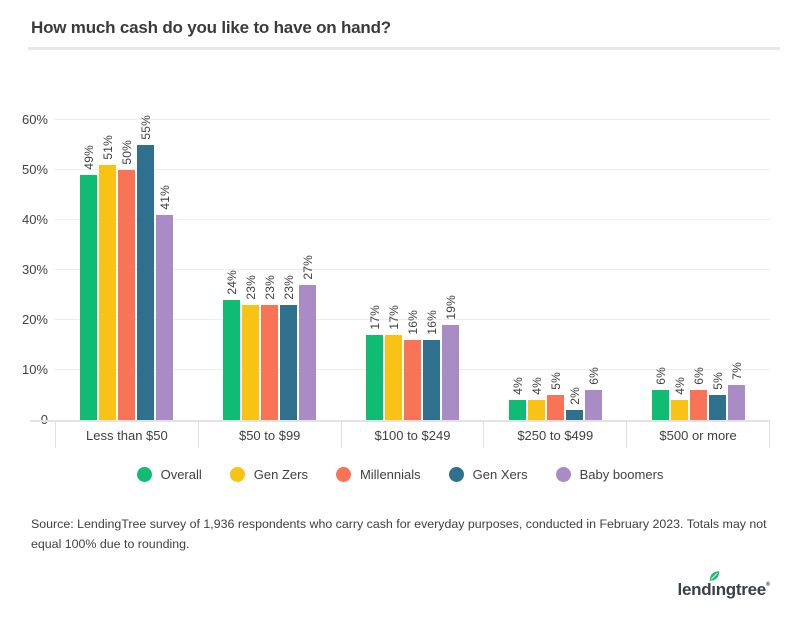 The height and width of the screenshot is (620, 800). What do you see at coordinates (390, 474) in the screenshot?
I see `legend-label: Millennials` at bounding box center [390, 474].